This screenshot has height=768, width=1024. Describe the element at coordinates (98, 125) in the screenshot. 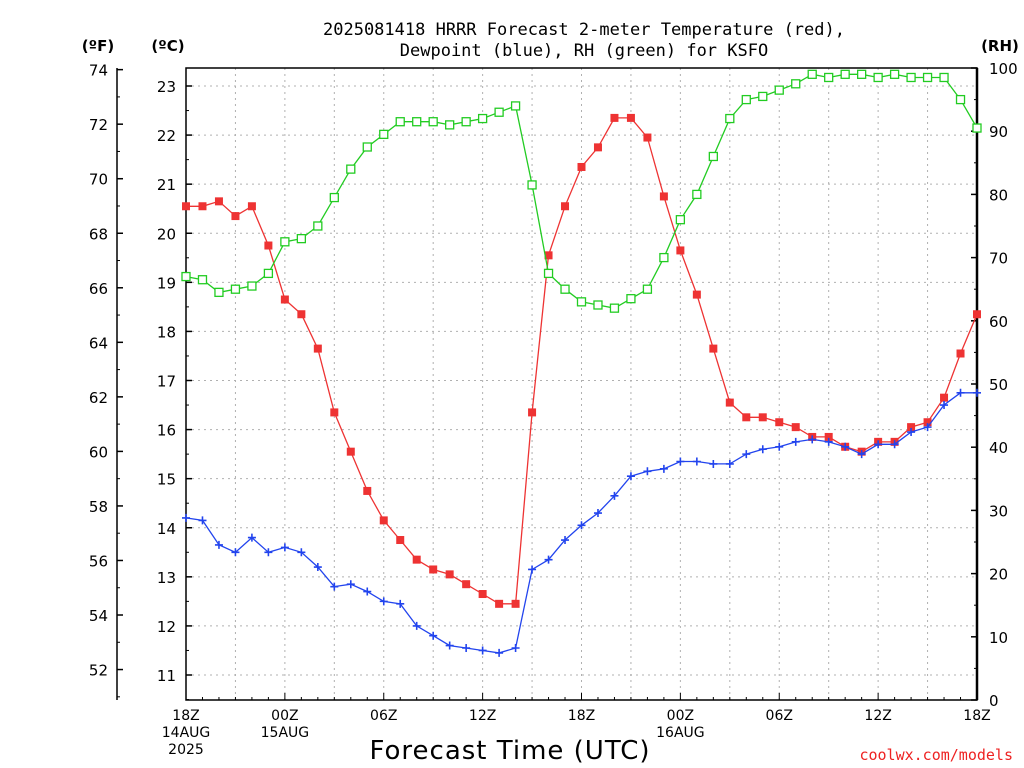

I see `fahrenheit-tick-label: 72` at that location.